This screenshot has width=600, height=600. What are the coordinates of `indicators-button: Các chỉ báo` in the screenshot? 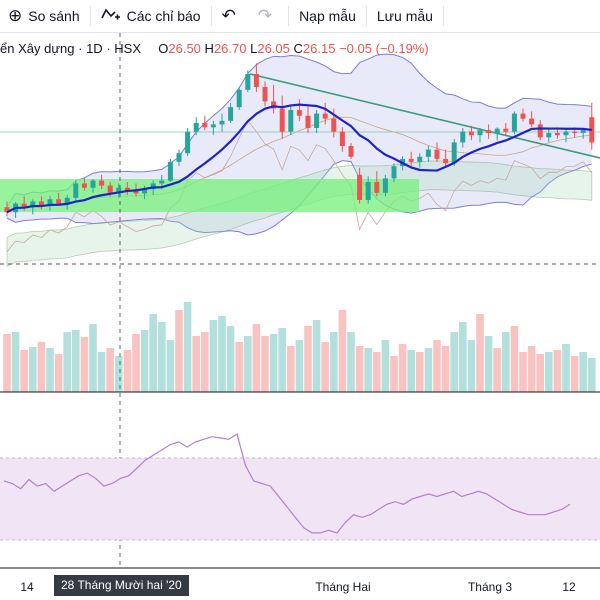 It's located at (151, 16).